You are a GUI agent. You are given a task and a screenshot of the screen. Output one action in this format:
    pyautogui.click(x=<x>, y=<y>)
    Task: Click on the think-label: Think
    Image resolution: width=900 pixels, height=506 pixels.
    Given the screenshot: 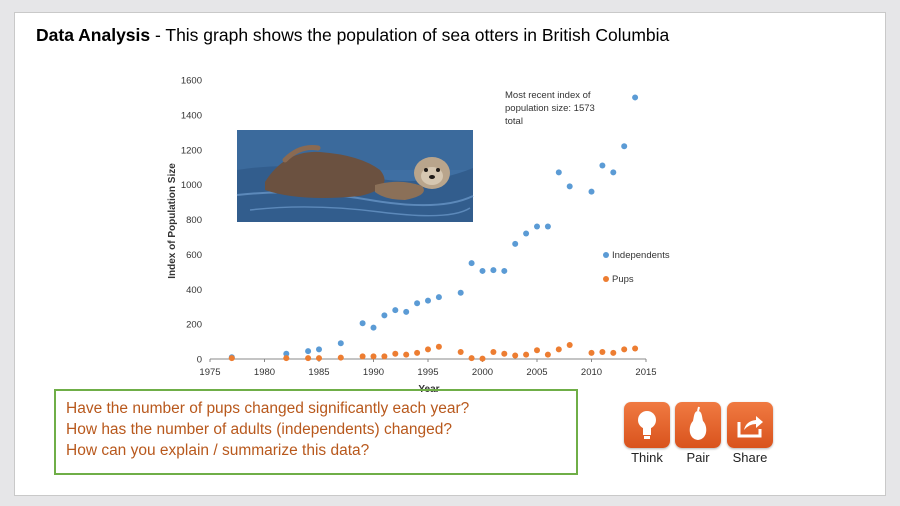 What is the action you would take?
    pyautogui.click(x=647, y=457)
    